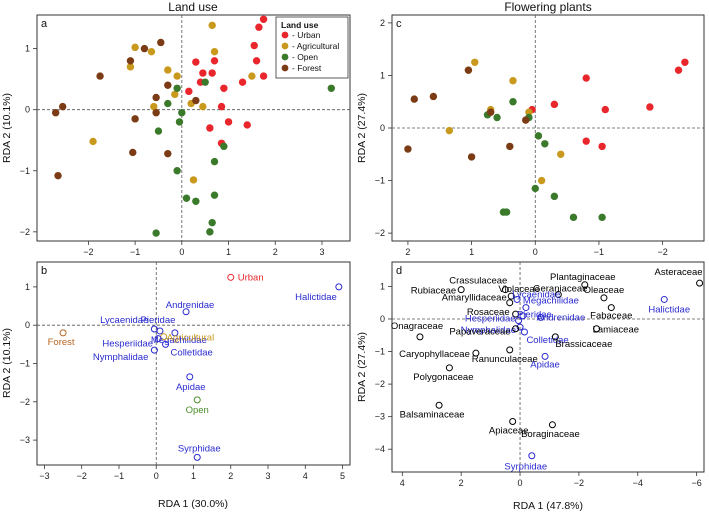  Describe the element at coordinates (316, 297) in the screenshot. I see `label-halictidae: Halictidae` at that location.